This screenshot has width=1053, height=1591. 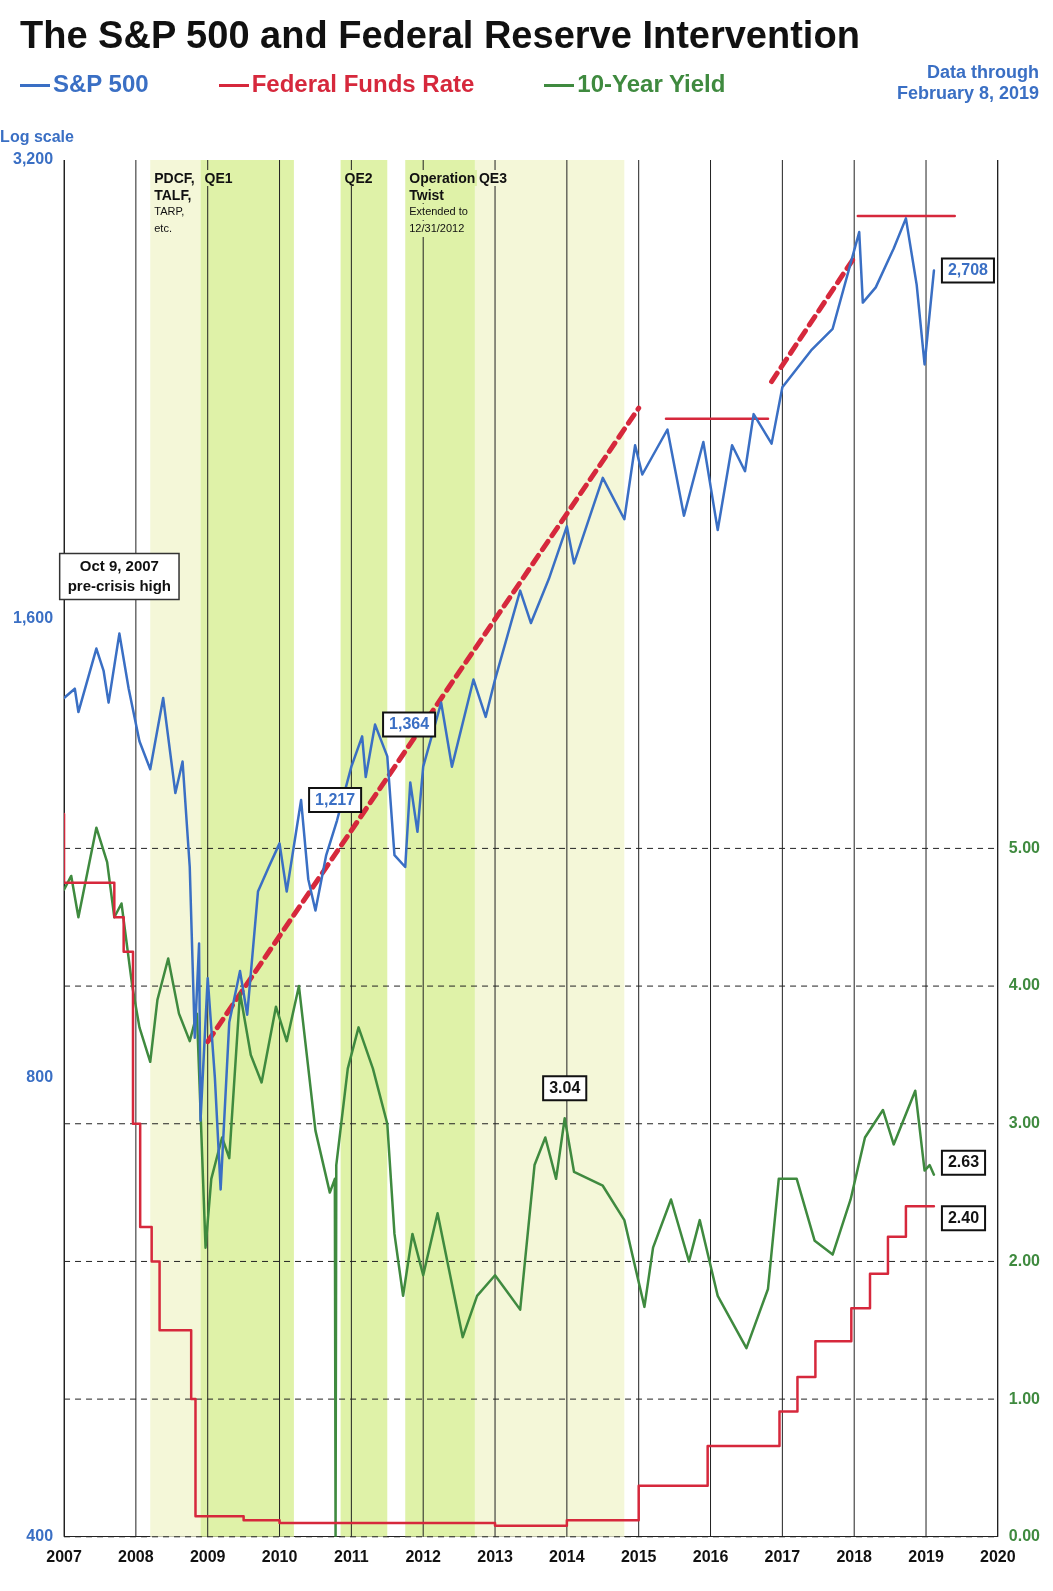 What do you see at coordinates (651, 83) in the screenshot?
I see `legend-label: 10-Year Yield` at bounding box center [651, 83].